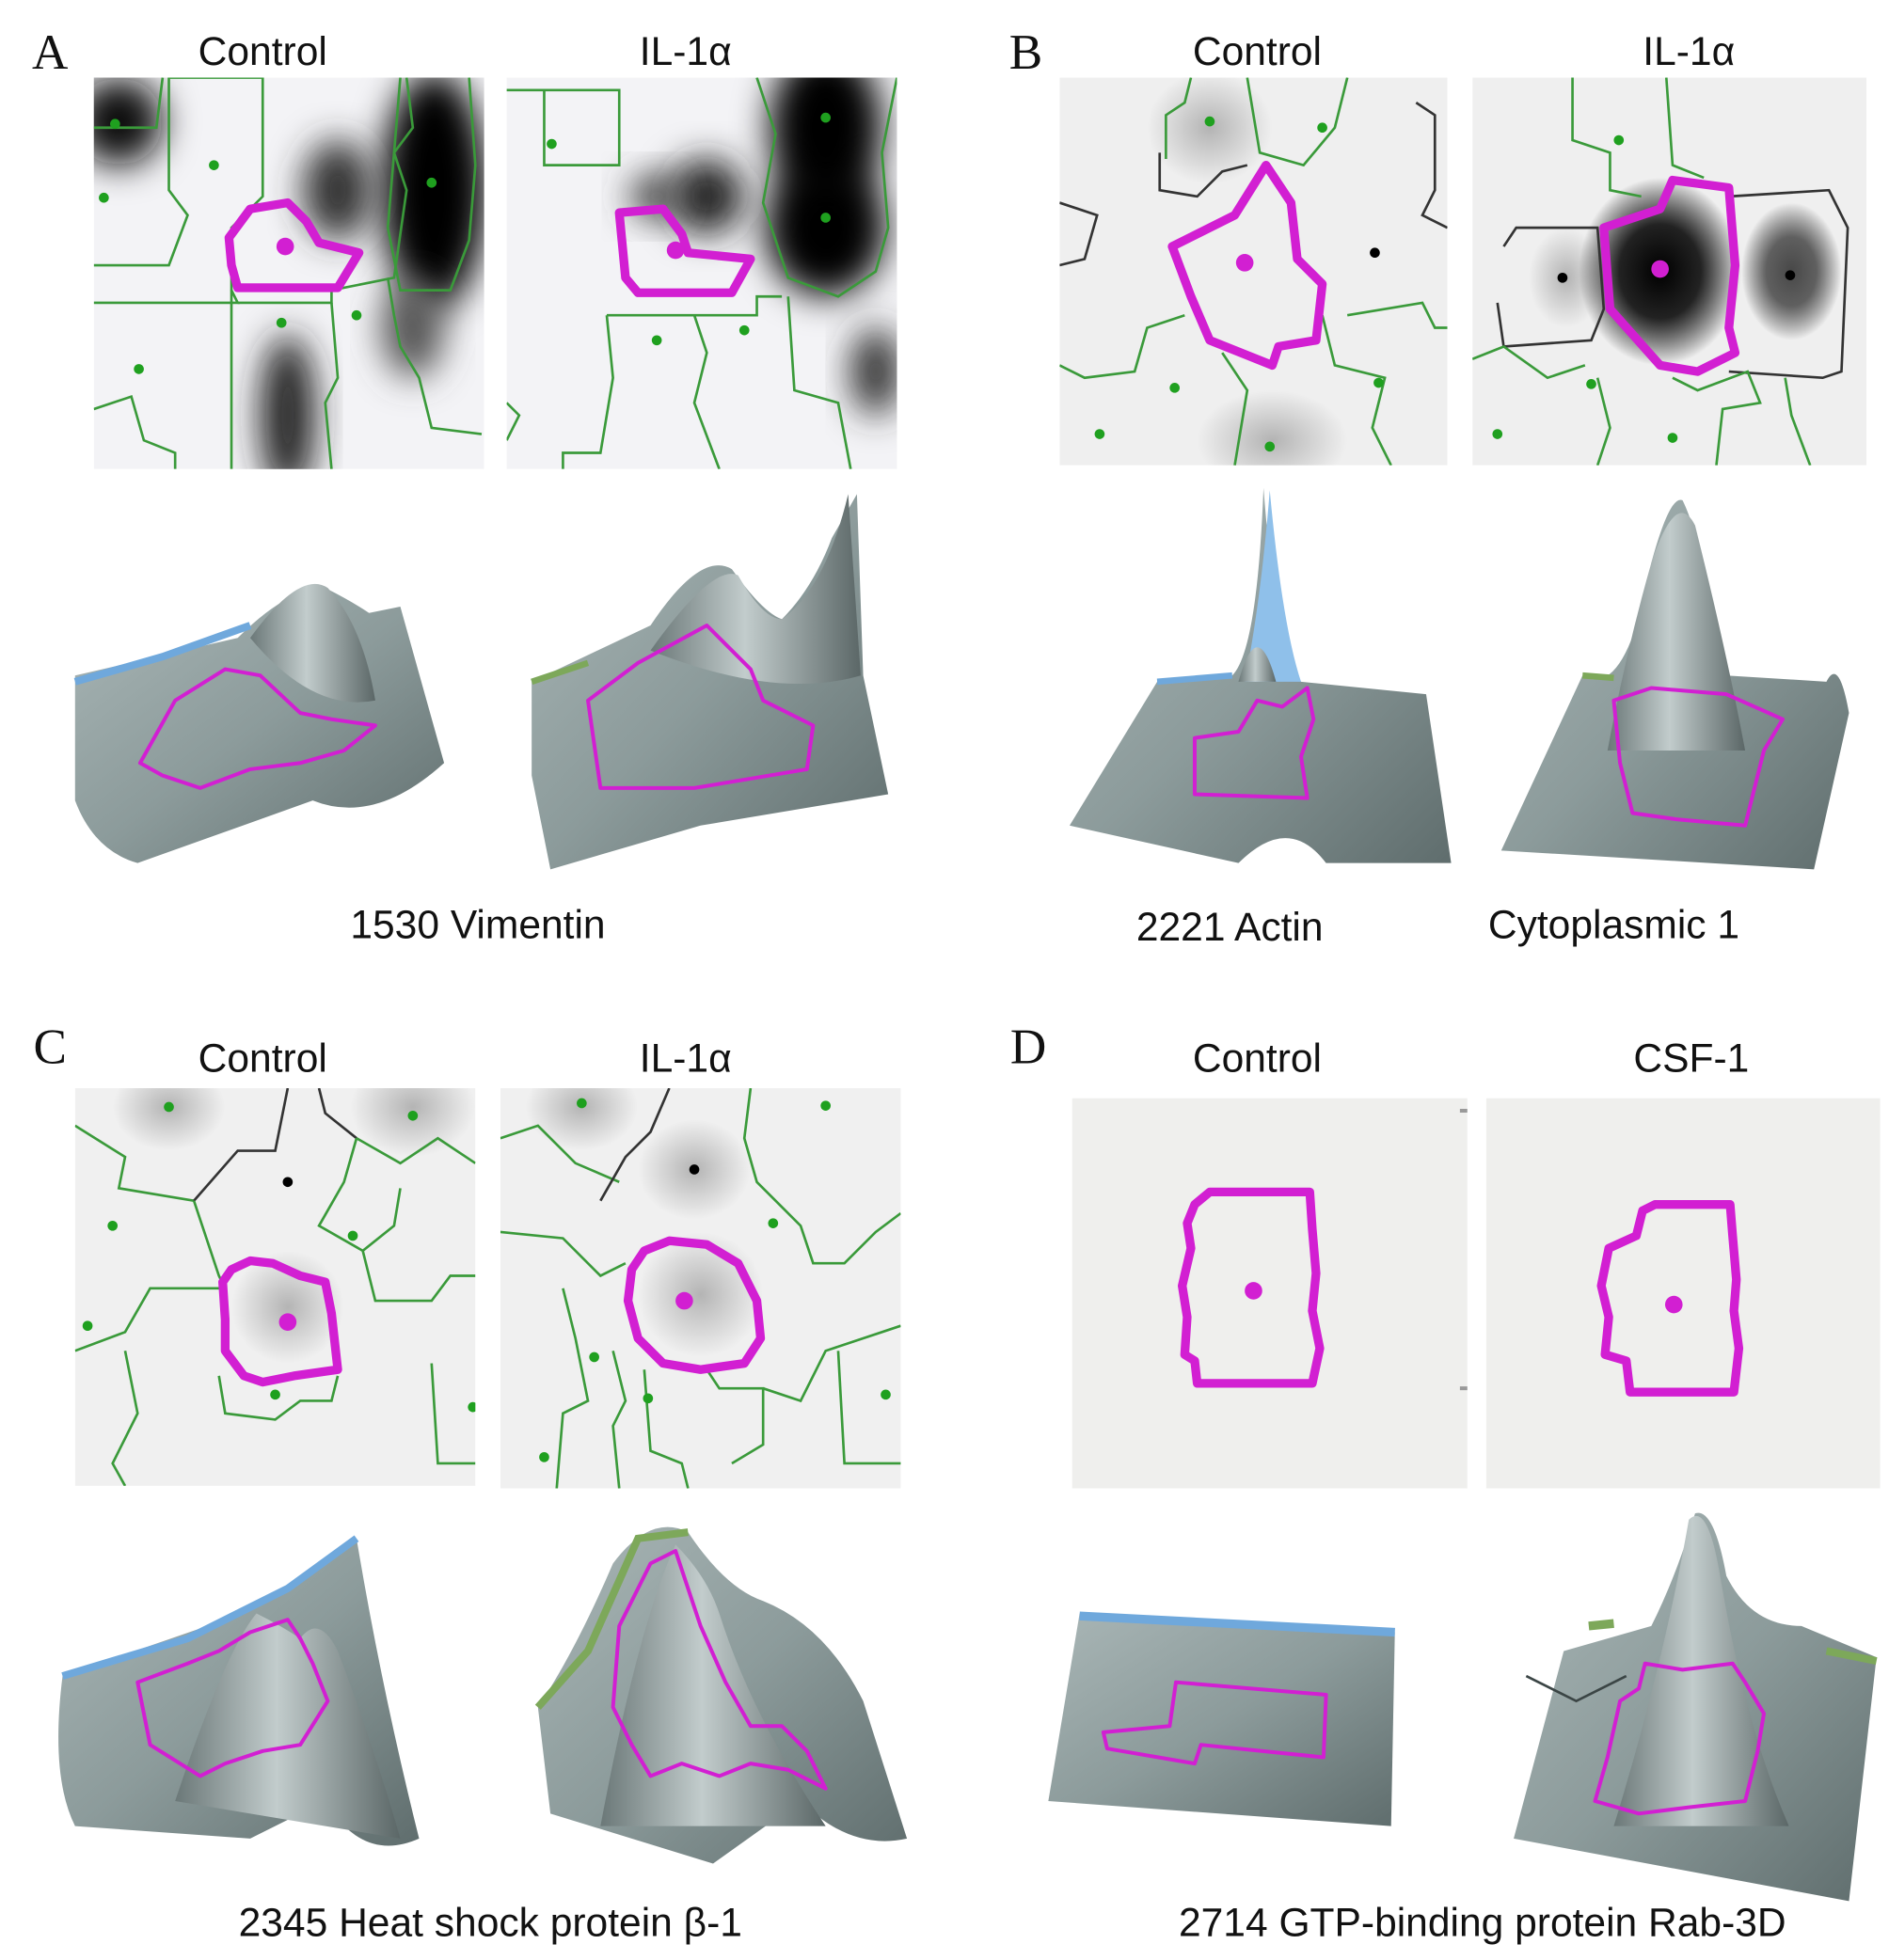 The height and width of the screenshot is (1960, 1889). What do you see at coordinates (1028, 1047) in the screenshot?
I see `panel-letter: D` at bounding box center [1028, 1047].